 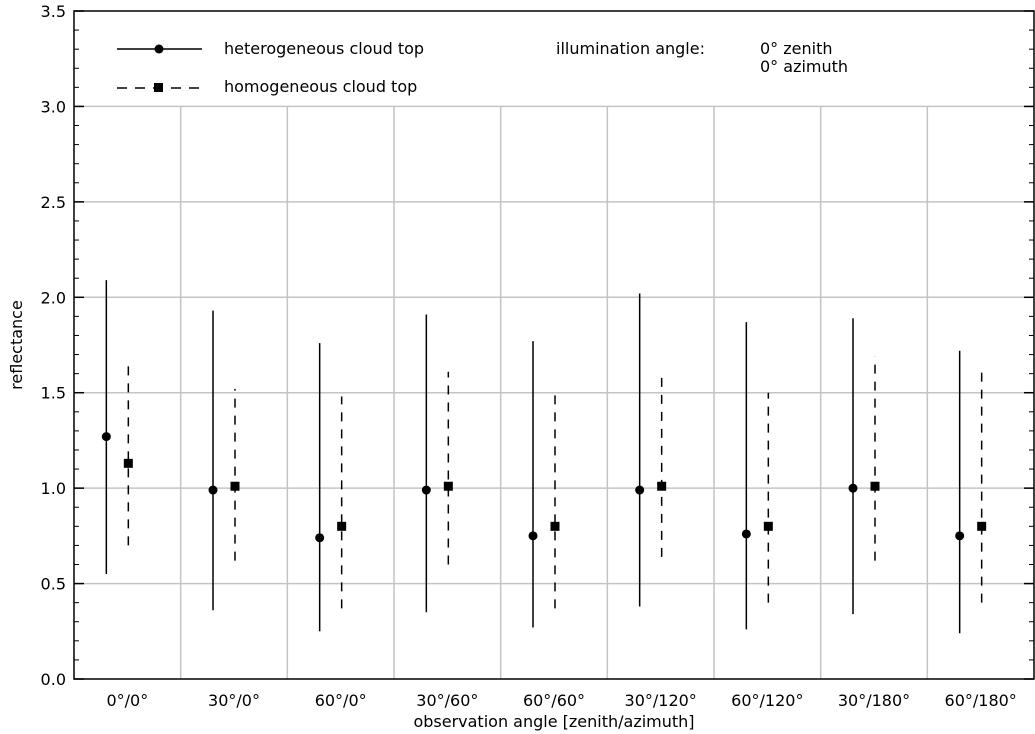 I want to click on illumination-zenith: 0° zenith, so click(x=796, y=48).